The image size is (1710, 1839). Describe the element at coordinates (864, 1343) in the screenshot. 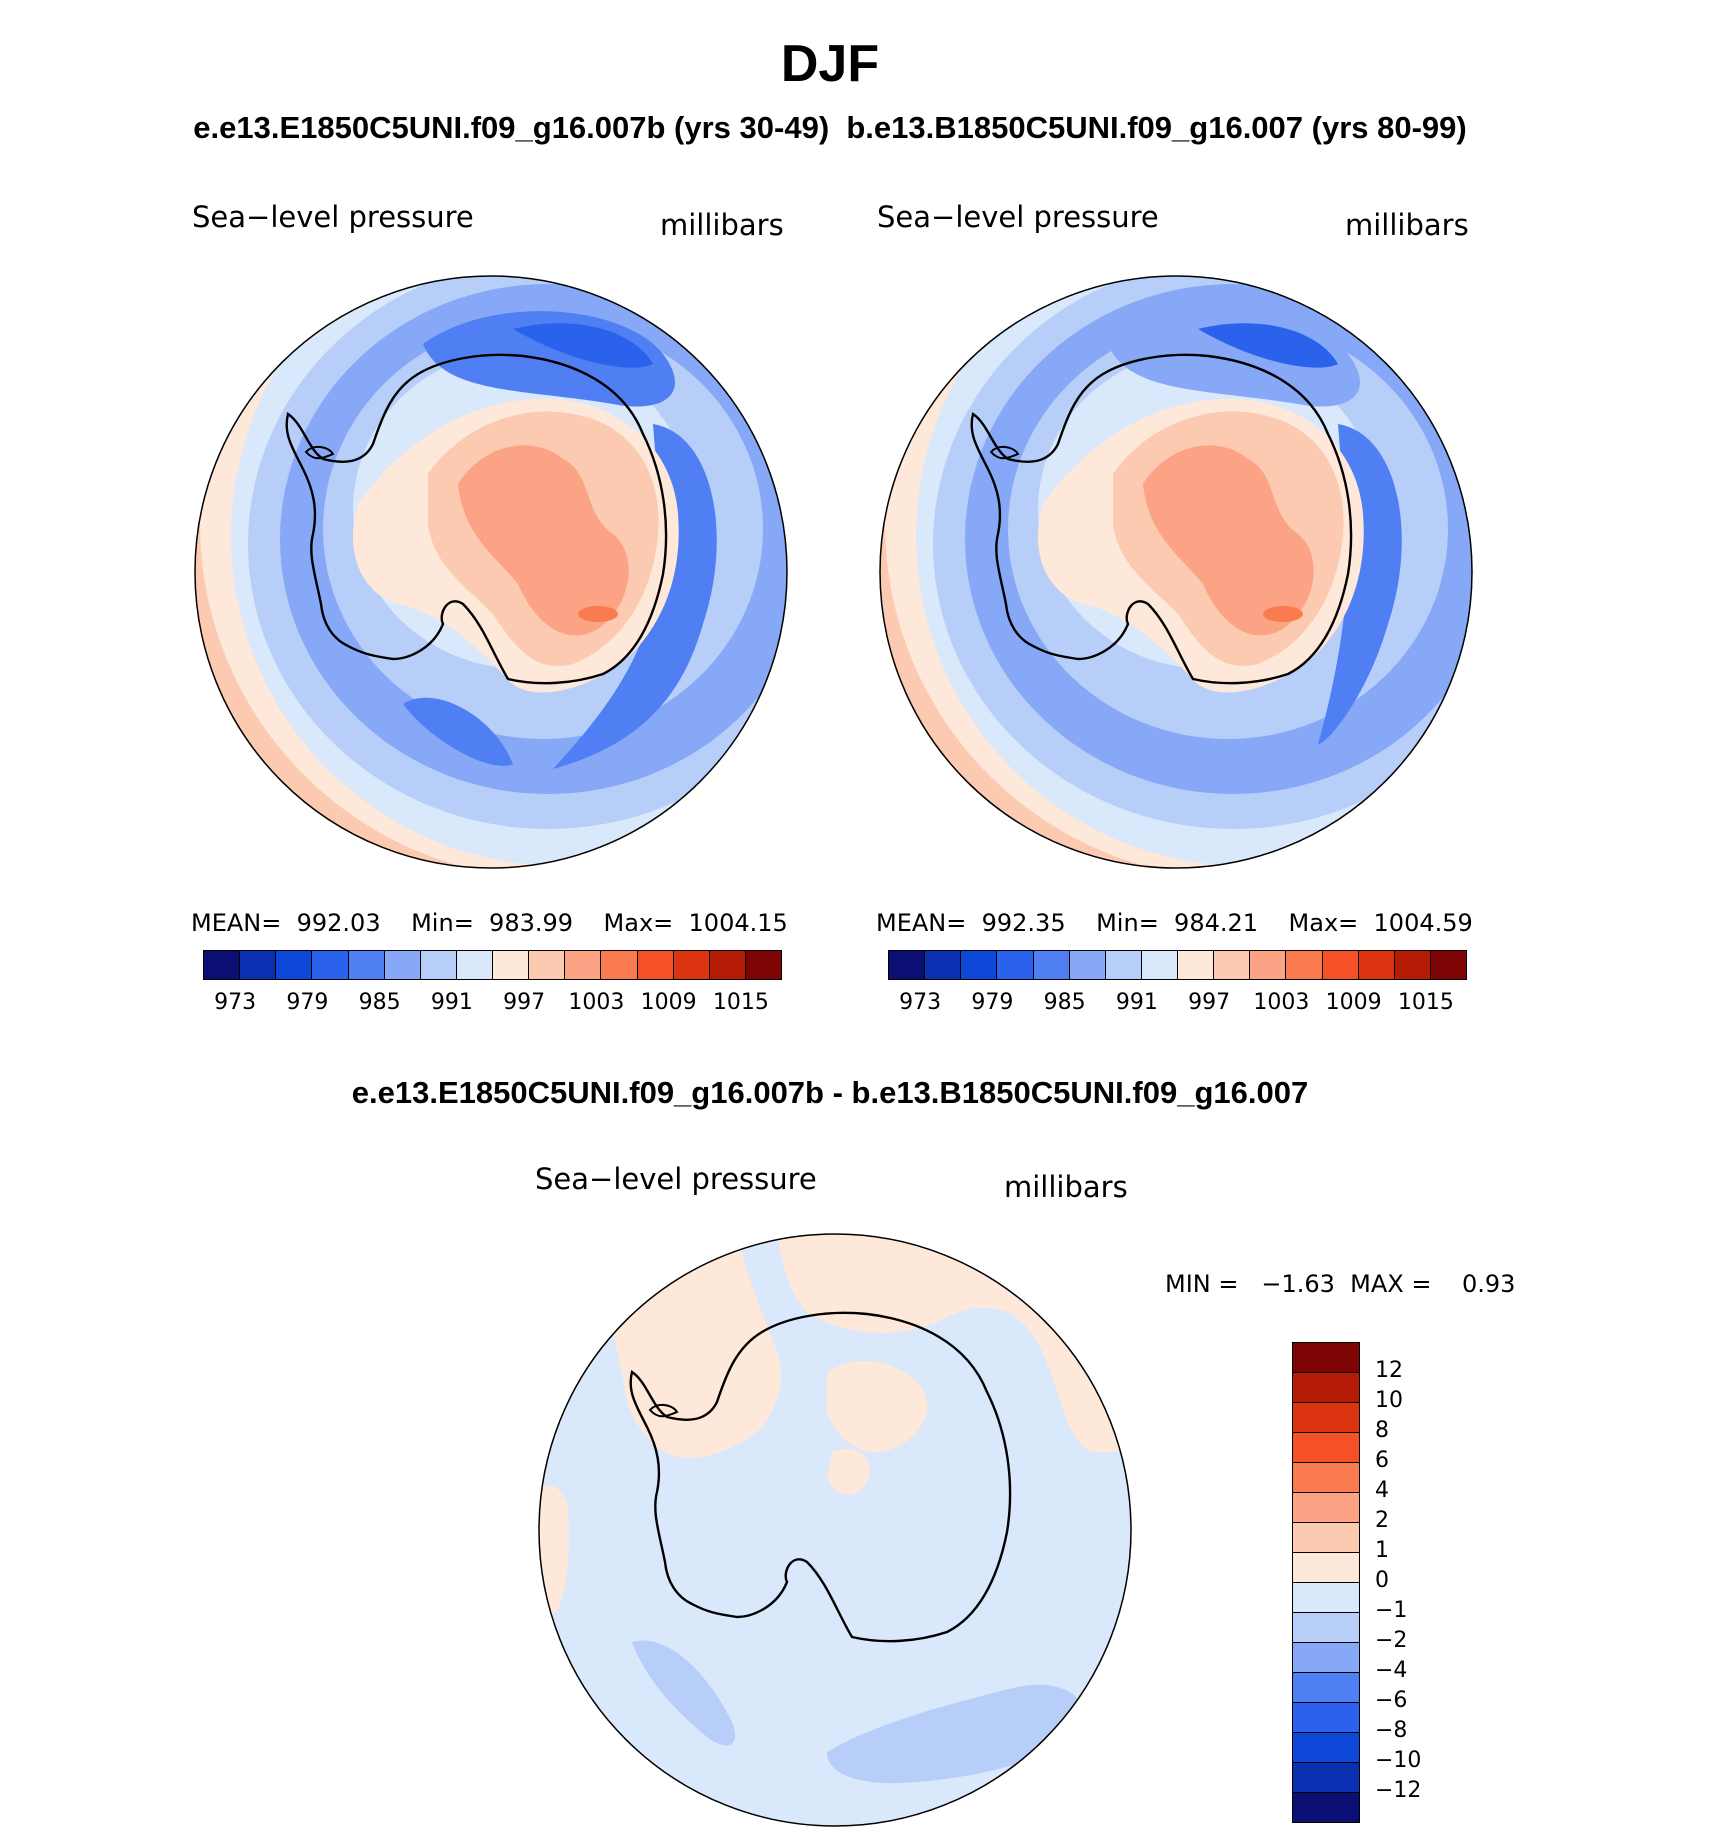

I see `difference-positive-north` at that location.